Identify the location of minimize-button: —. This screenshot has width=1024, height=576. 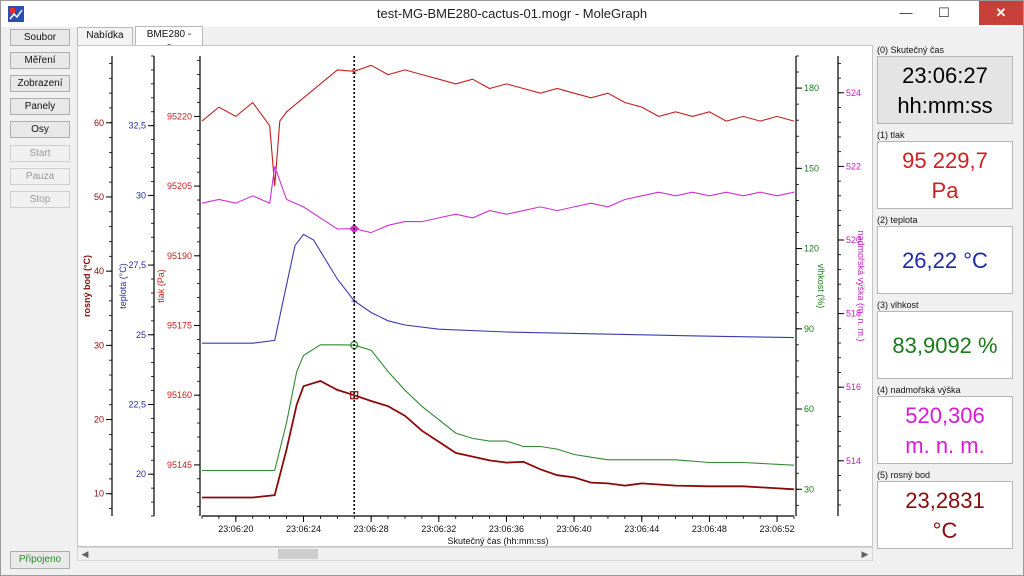
(906, 12).